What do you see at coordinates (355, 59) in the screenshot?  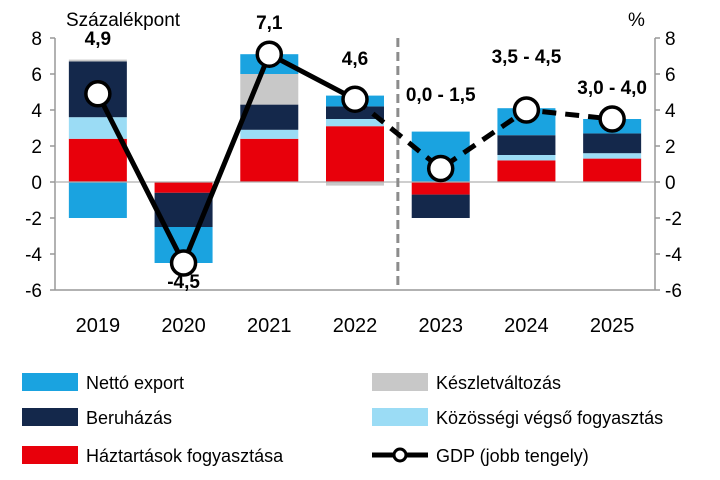 I see `gdp-data-label: 4,6` at bounding box center [355, 59].